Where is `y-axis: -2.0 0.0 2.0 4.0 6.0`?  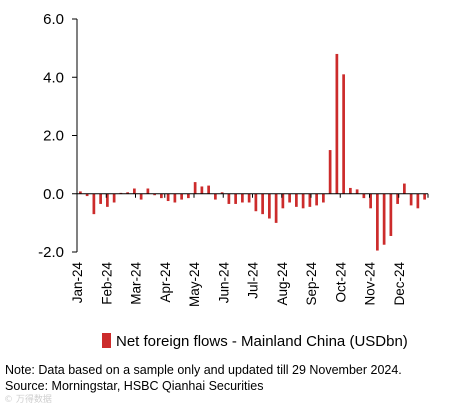 y-axis: -2.0 0.0 2.0 4.0 6.0 is located at coordinates (58, 136).